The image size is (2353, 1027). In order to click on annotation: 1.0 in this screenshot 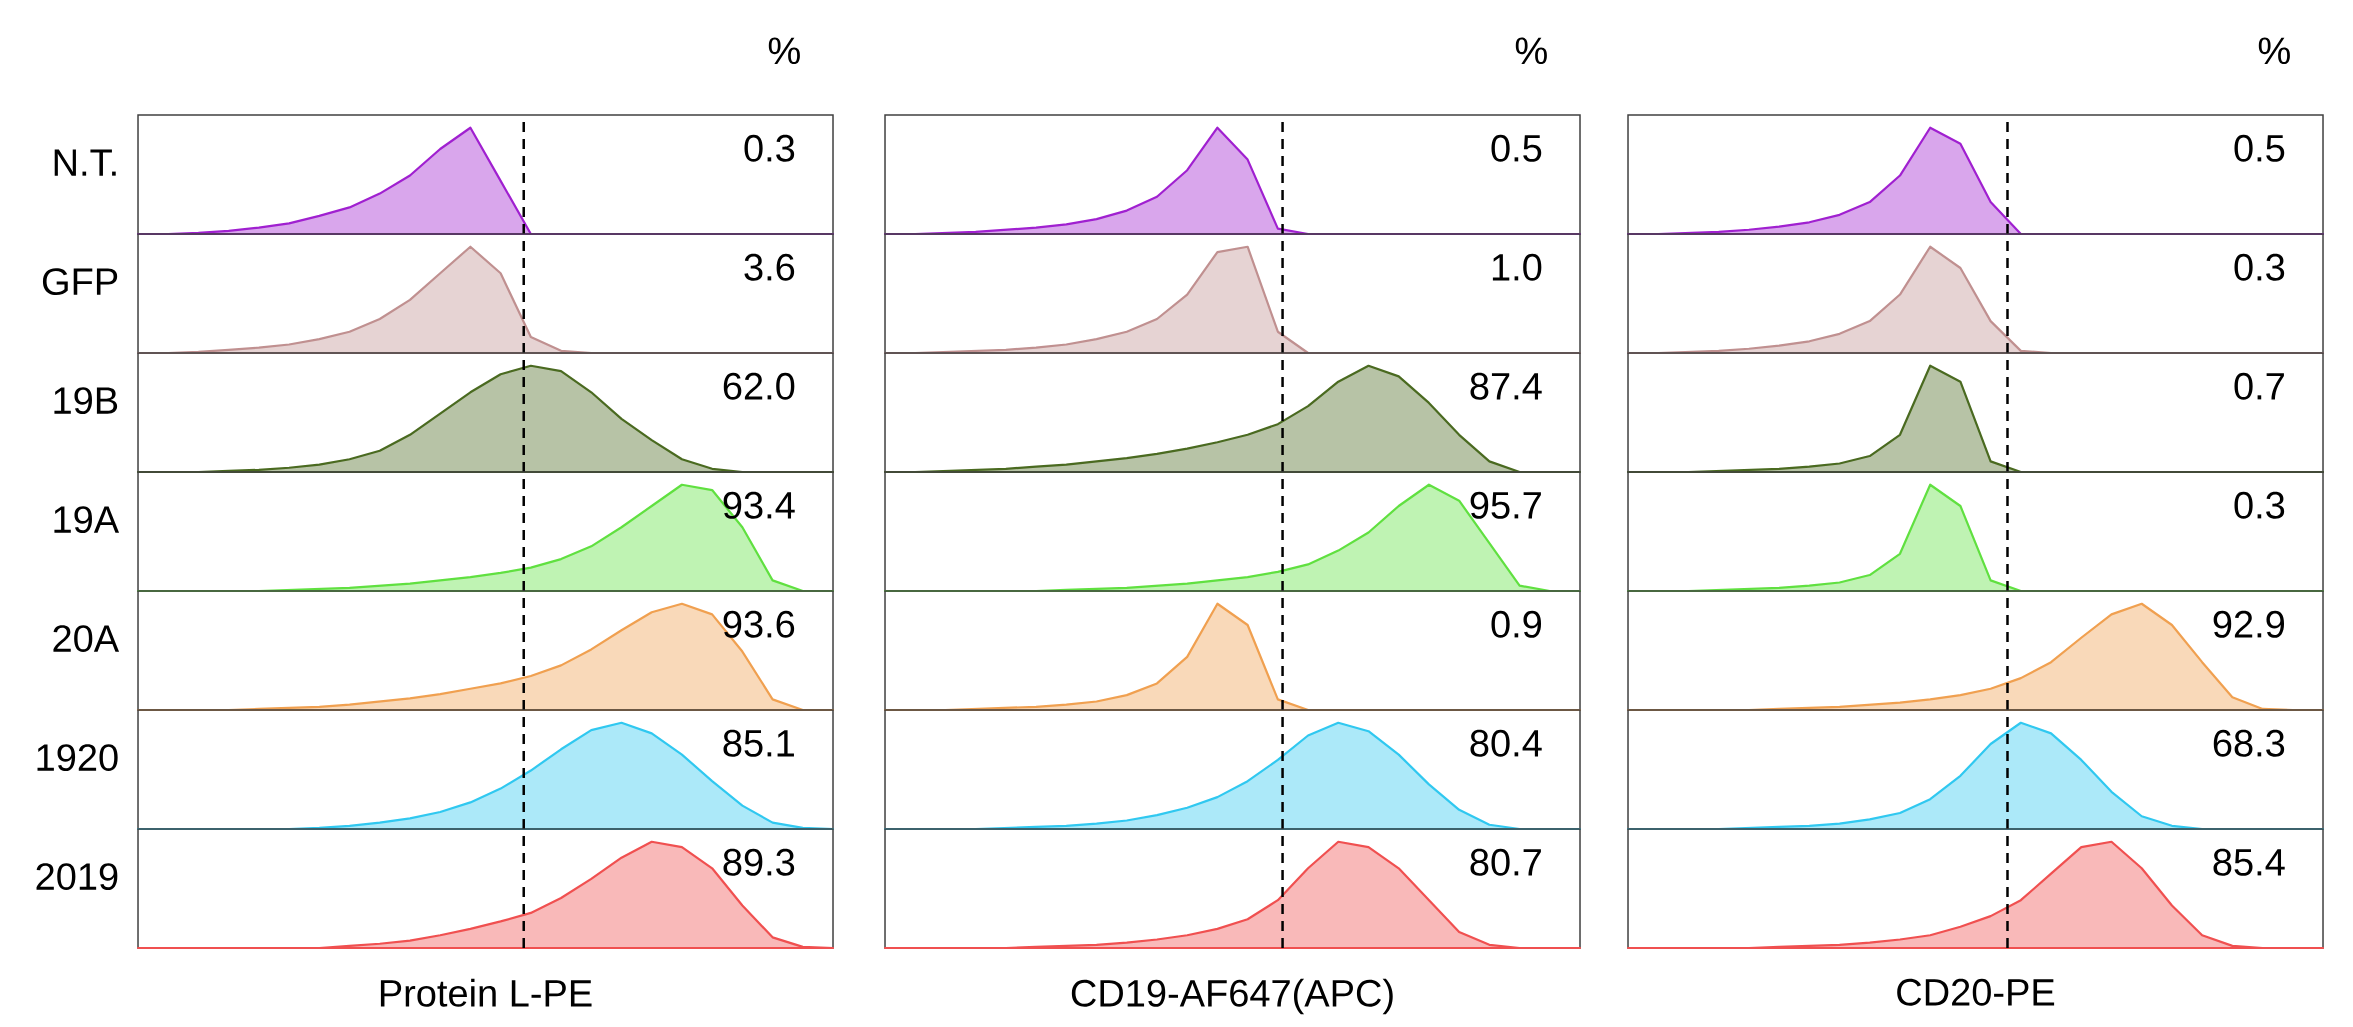, I will do `click(1517, 267)`.